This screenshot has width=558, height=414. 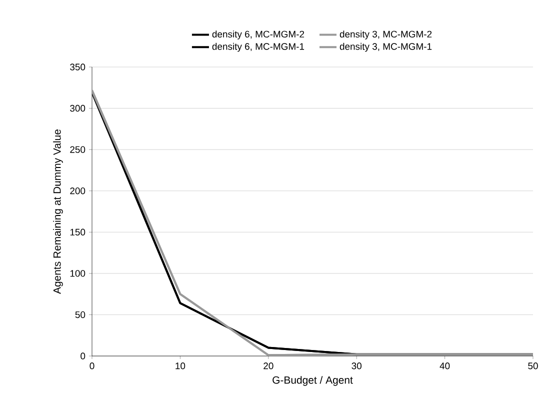 I want to click on y-tick-label: 300, so click(x=78, y=108).